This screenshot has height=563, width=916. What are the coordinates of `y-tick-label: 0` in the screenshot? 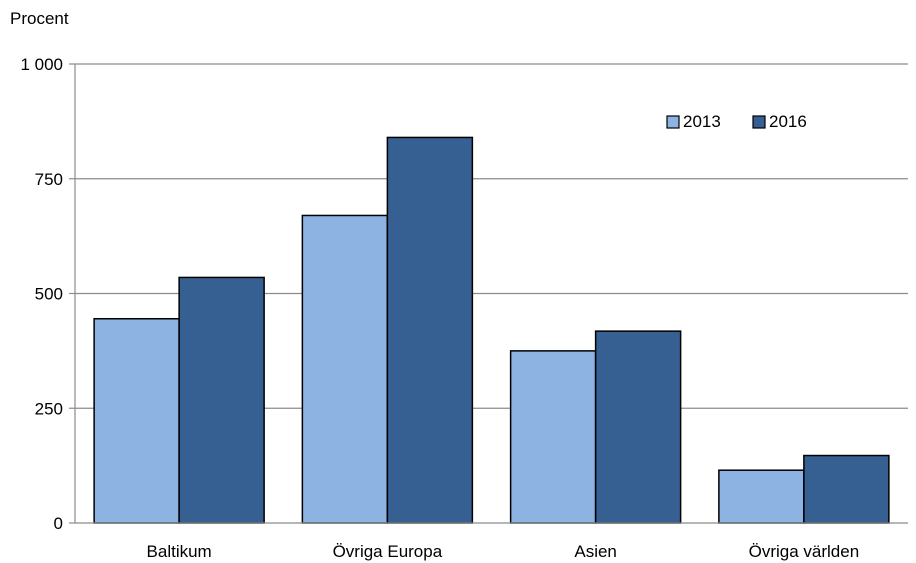 It's located at (58, 523).